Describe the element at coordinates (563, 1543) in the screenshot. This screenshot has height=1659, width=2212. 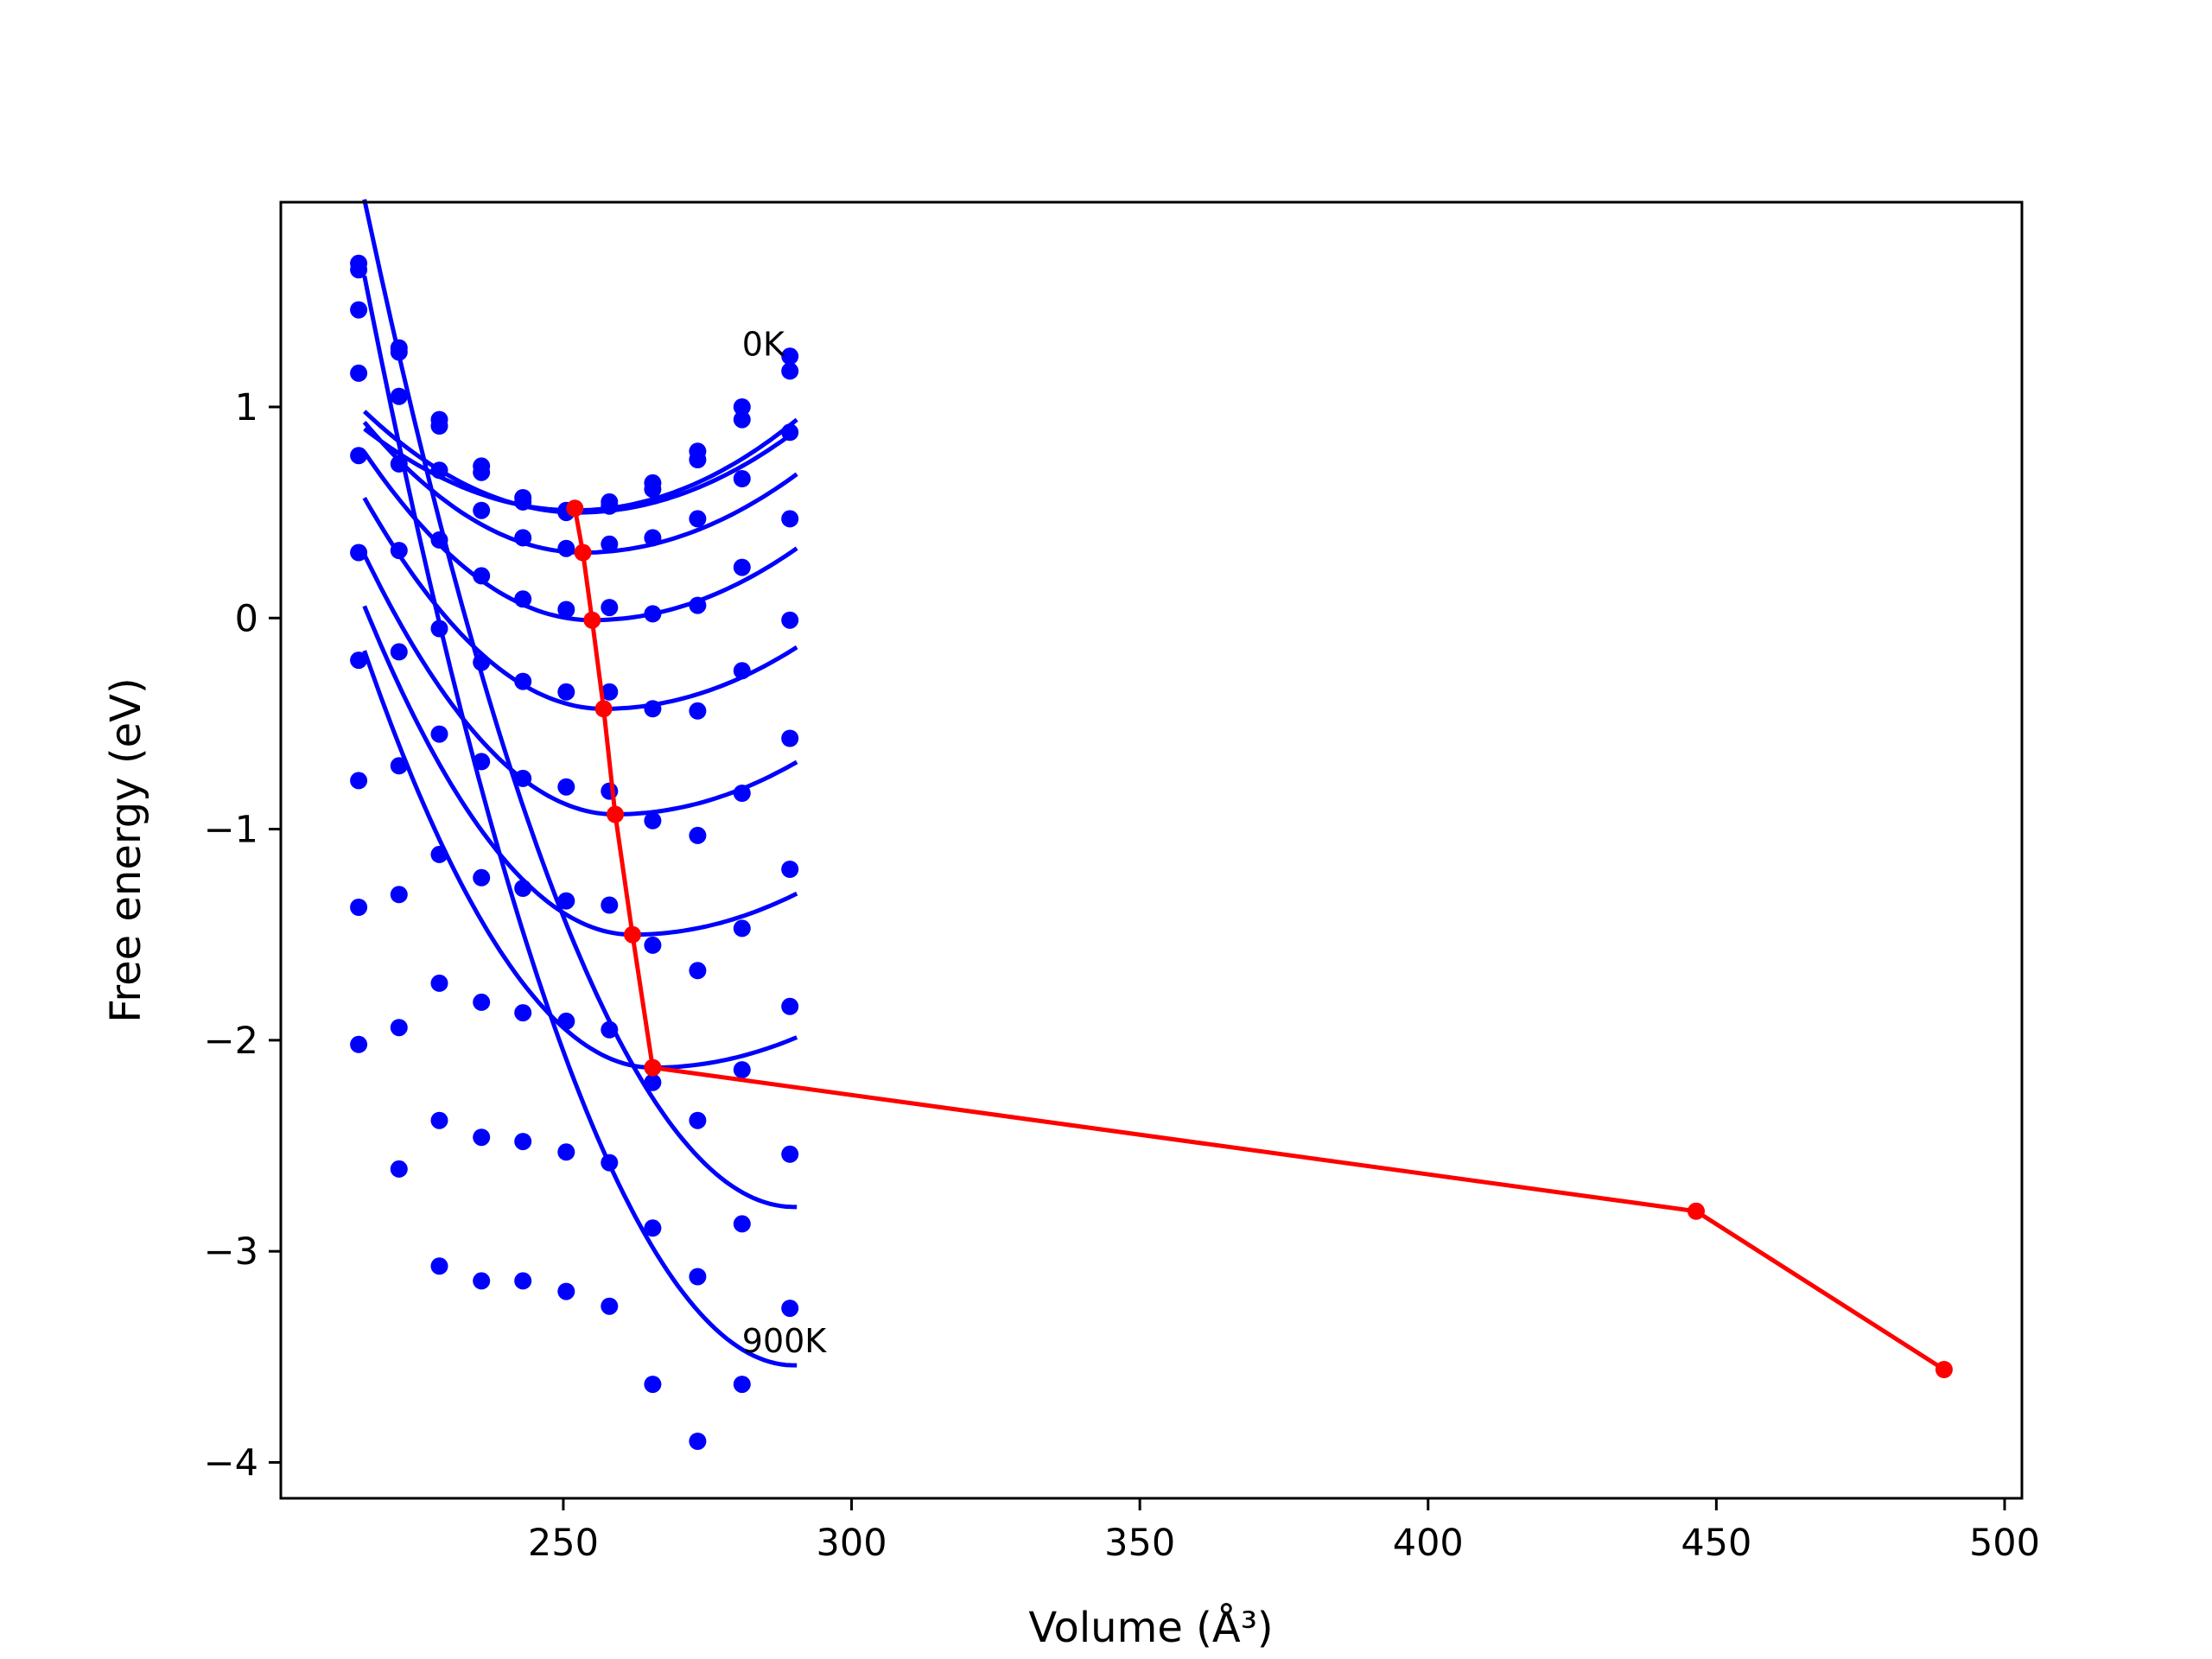
I see `x-tick-label-0: 250` at that location.